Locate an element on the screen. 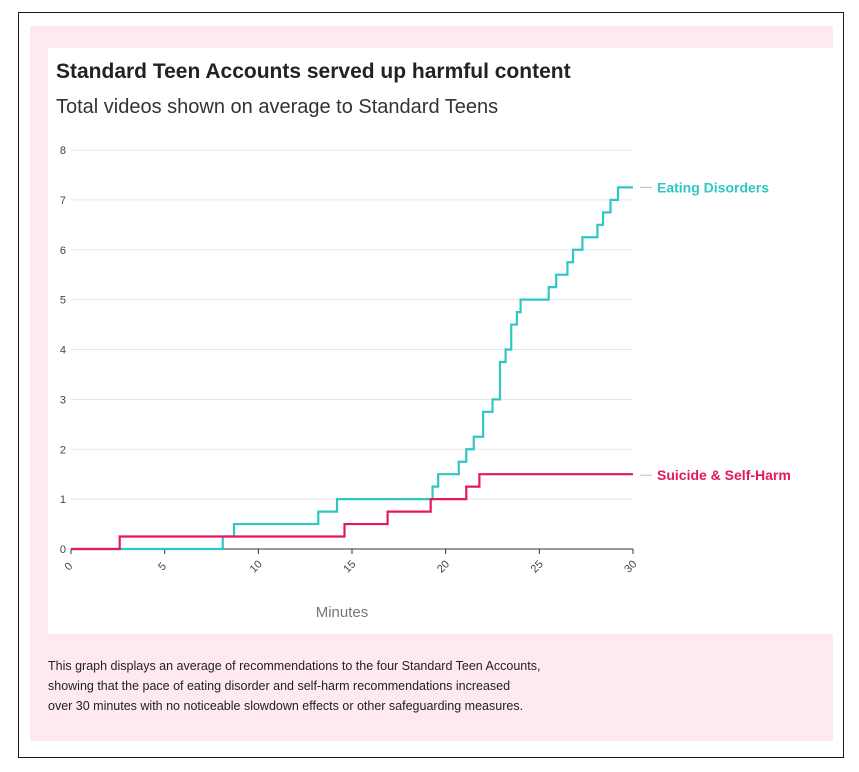 This screenshot has height=772, width=859. y-tick-label-0: 0 is located at coordinates (63, 550).